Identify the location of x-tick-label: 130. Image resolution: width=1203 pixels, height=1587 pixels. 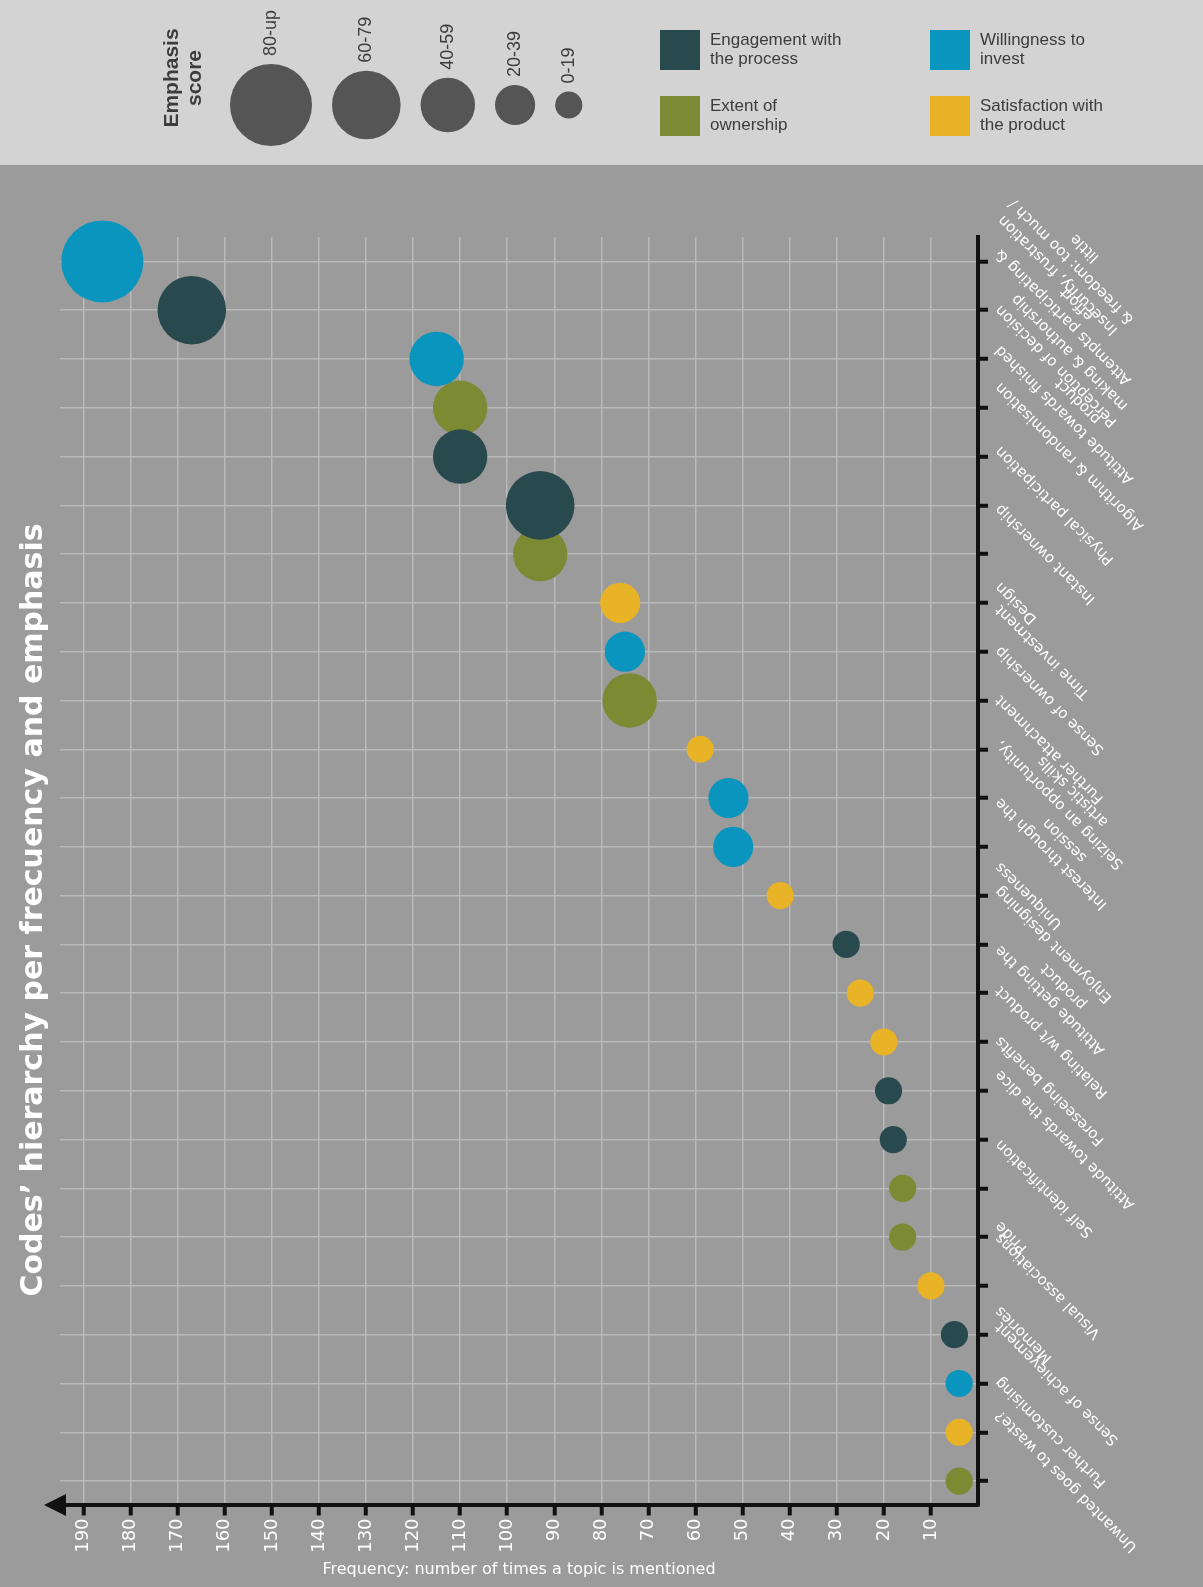
(364, 1535).